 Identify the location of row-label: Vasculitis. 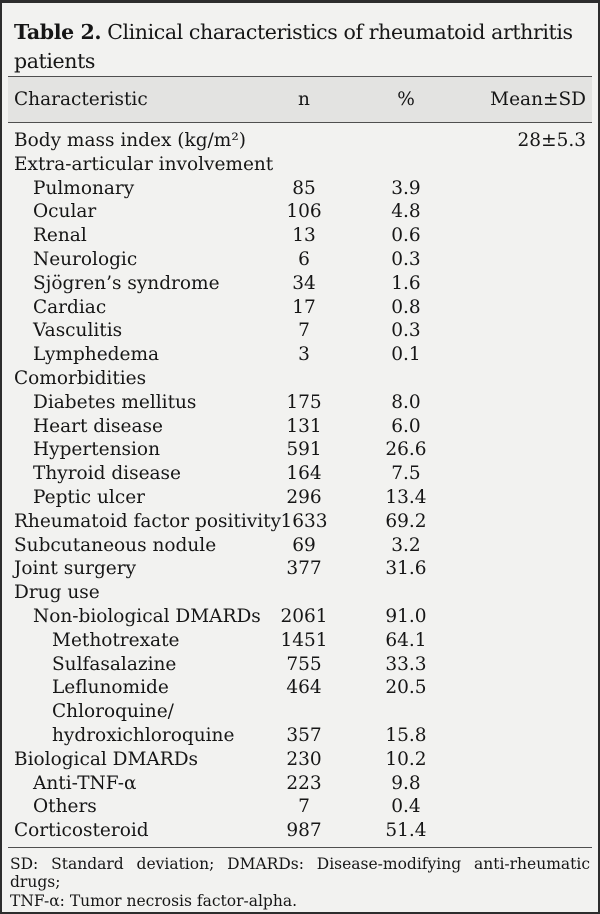
(78, 331).